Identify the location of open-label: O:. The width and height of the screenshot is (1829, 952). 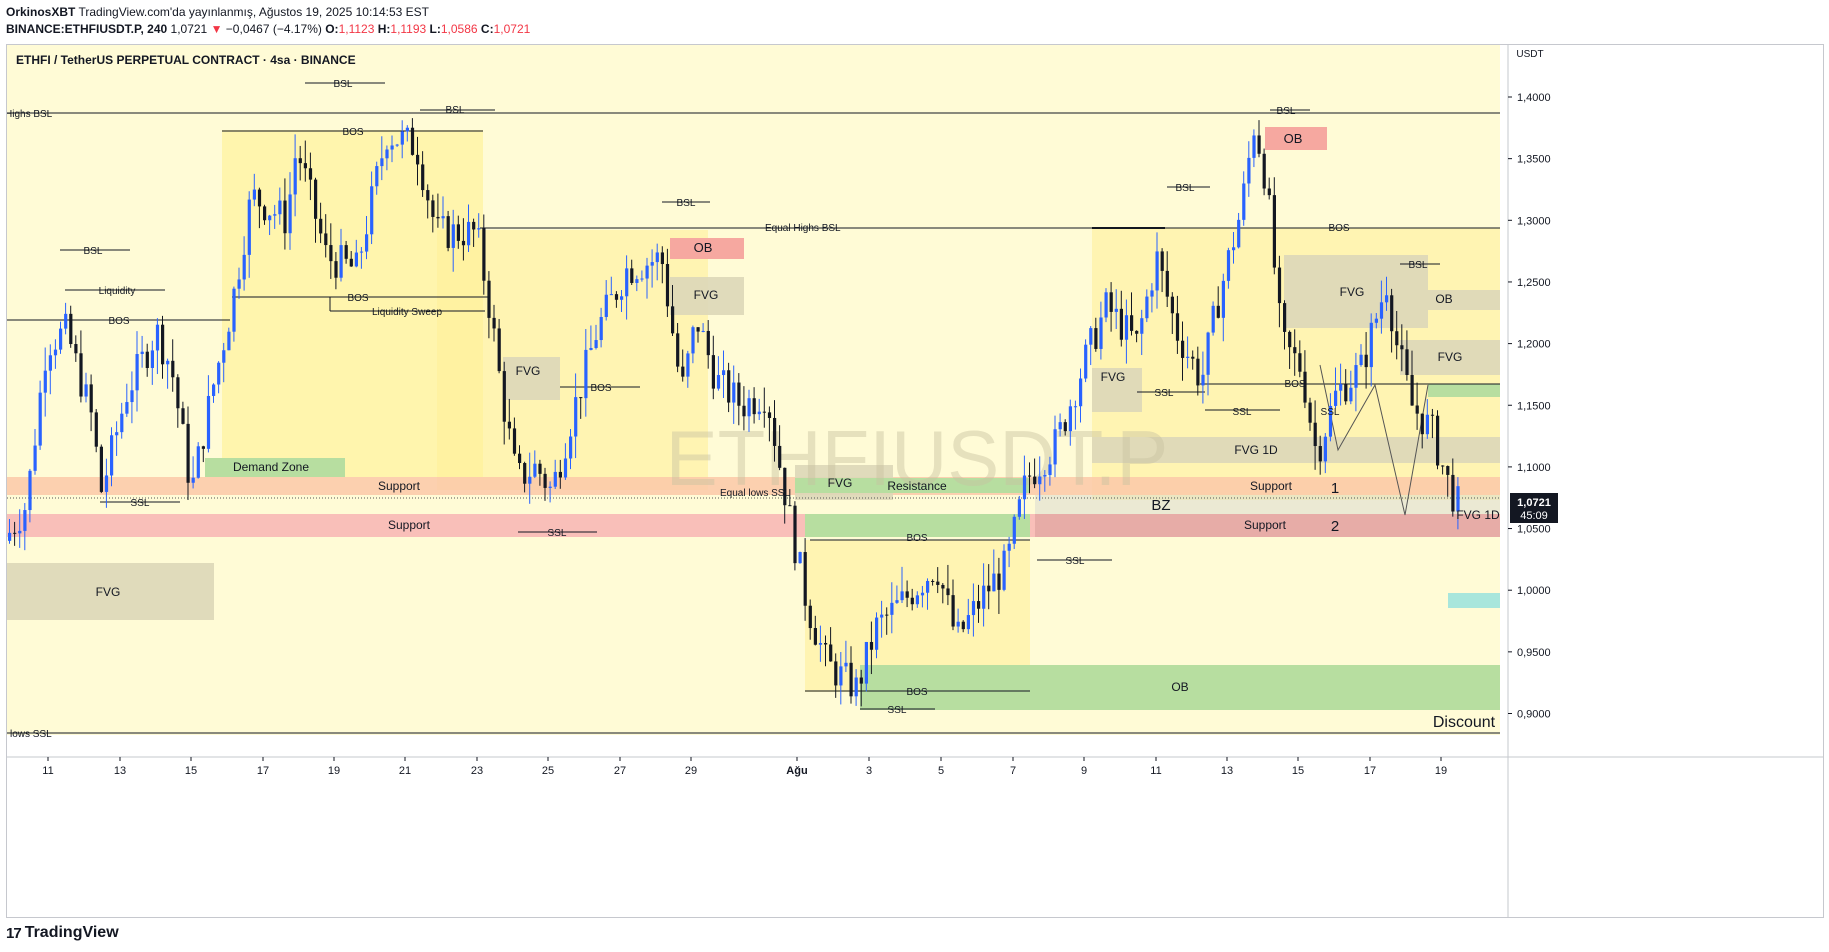
(332, 29).